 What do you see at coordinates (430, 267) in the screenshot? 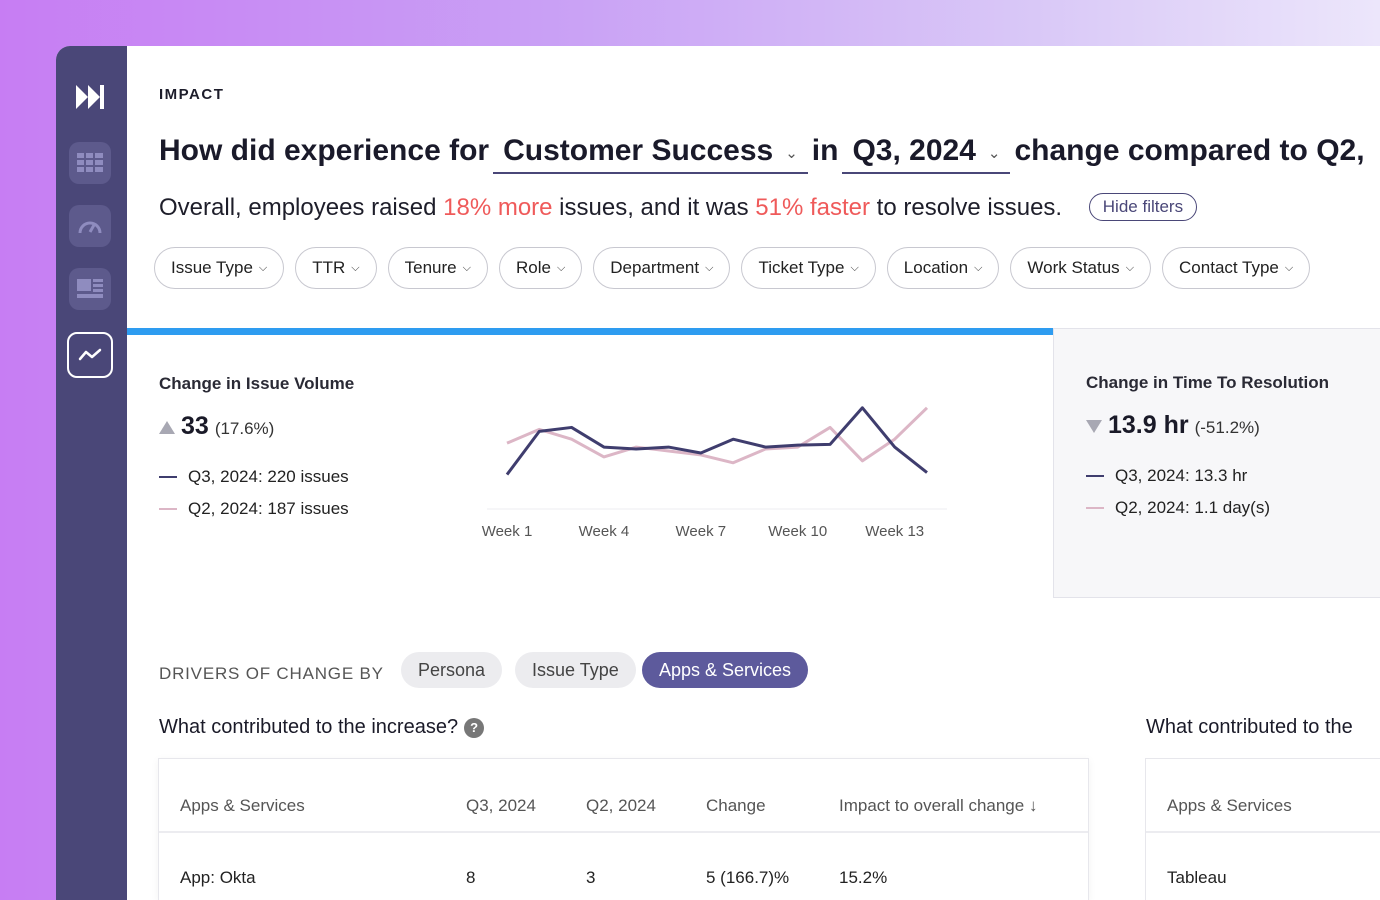
I see `filter-label: Tenure` at bounding box center [430, 267].